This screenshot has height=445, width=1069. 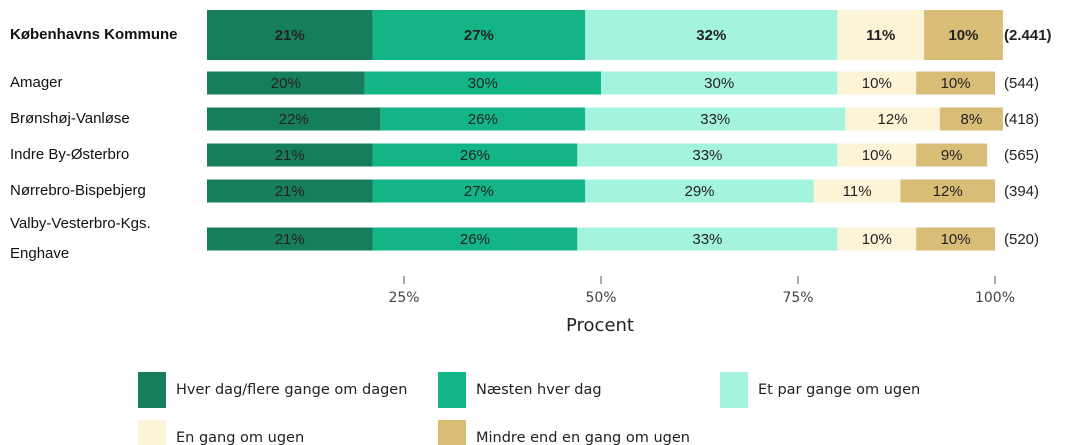 I want to click on category-label: Valby-Vesterbro-Kgs. Enghave, so click(x=80, y=238).